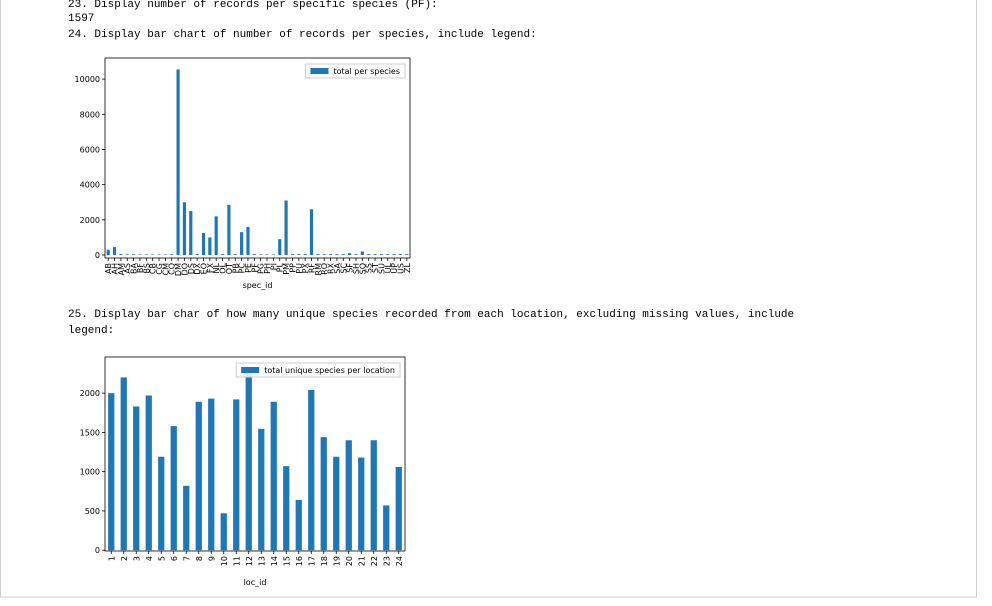  What do you see at coordinates (248, 268) in the screenshot?
I see `x-tick-label: PE` at bounding box center [248, 268].